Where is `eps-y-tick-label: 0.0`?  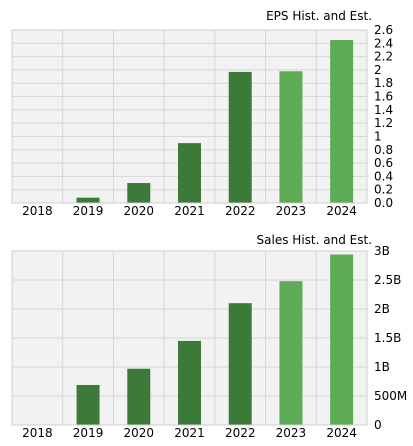 eps-y-tick-label: 0.0 is located at coordinates (383, 203).